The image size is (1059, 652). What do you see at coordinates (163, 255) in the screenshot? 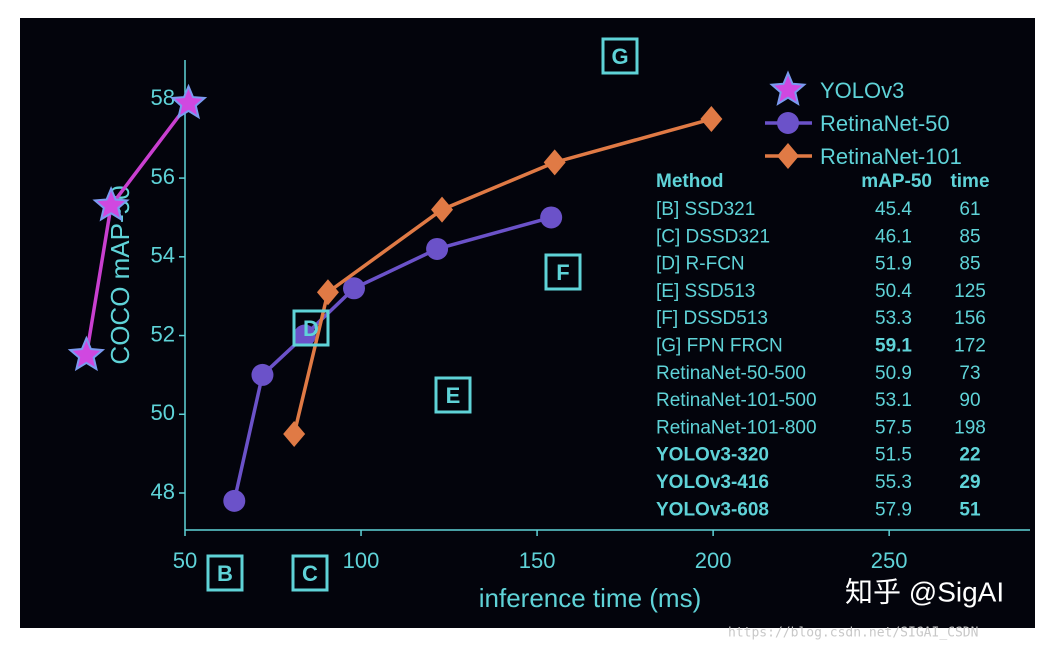
I see `y-tick-label: 54` at bounding box center [163, 255].